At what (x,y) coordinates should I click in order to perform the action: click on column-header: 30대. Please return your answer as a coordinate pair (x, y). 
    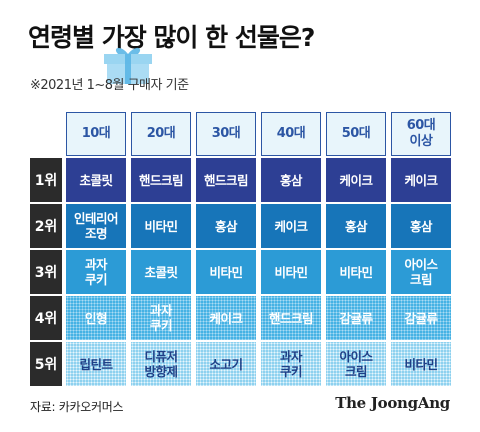
    Looking at the image, I should click on (226, 134).